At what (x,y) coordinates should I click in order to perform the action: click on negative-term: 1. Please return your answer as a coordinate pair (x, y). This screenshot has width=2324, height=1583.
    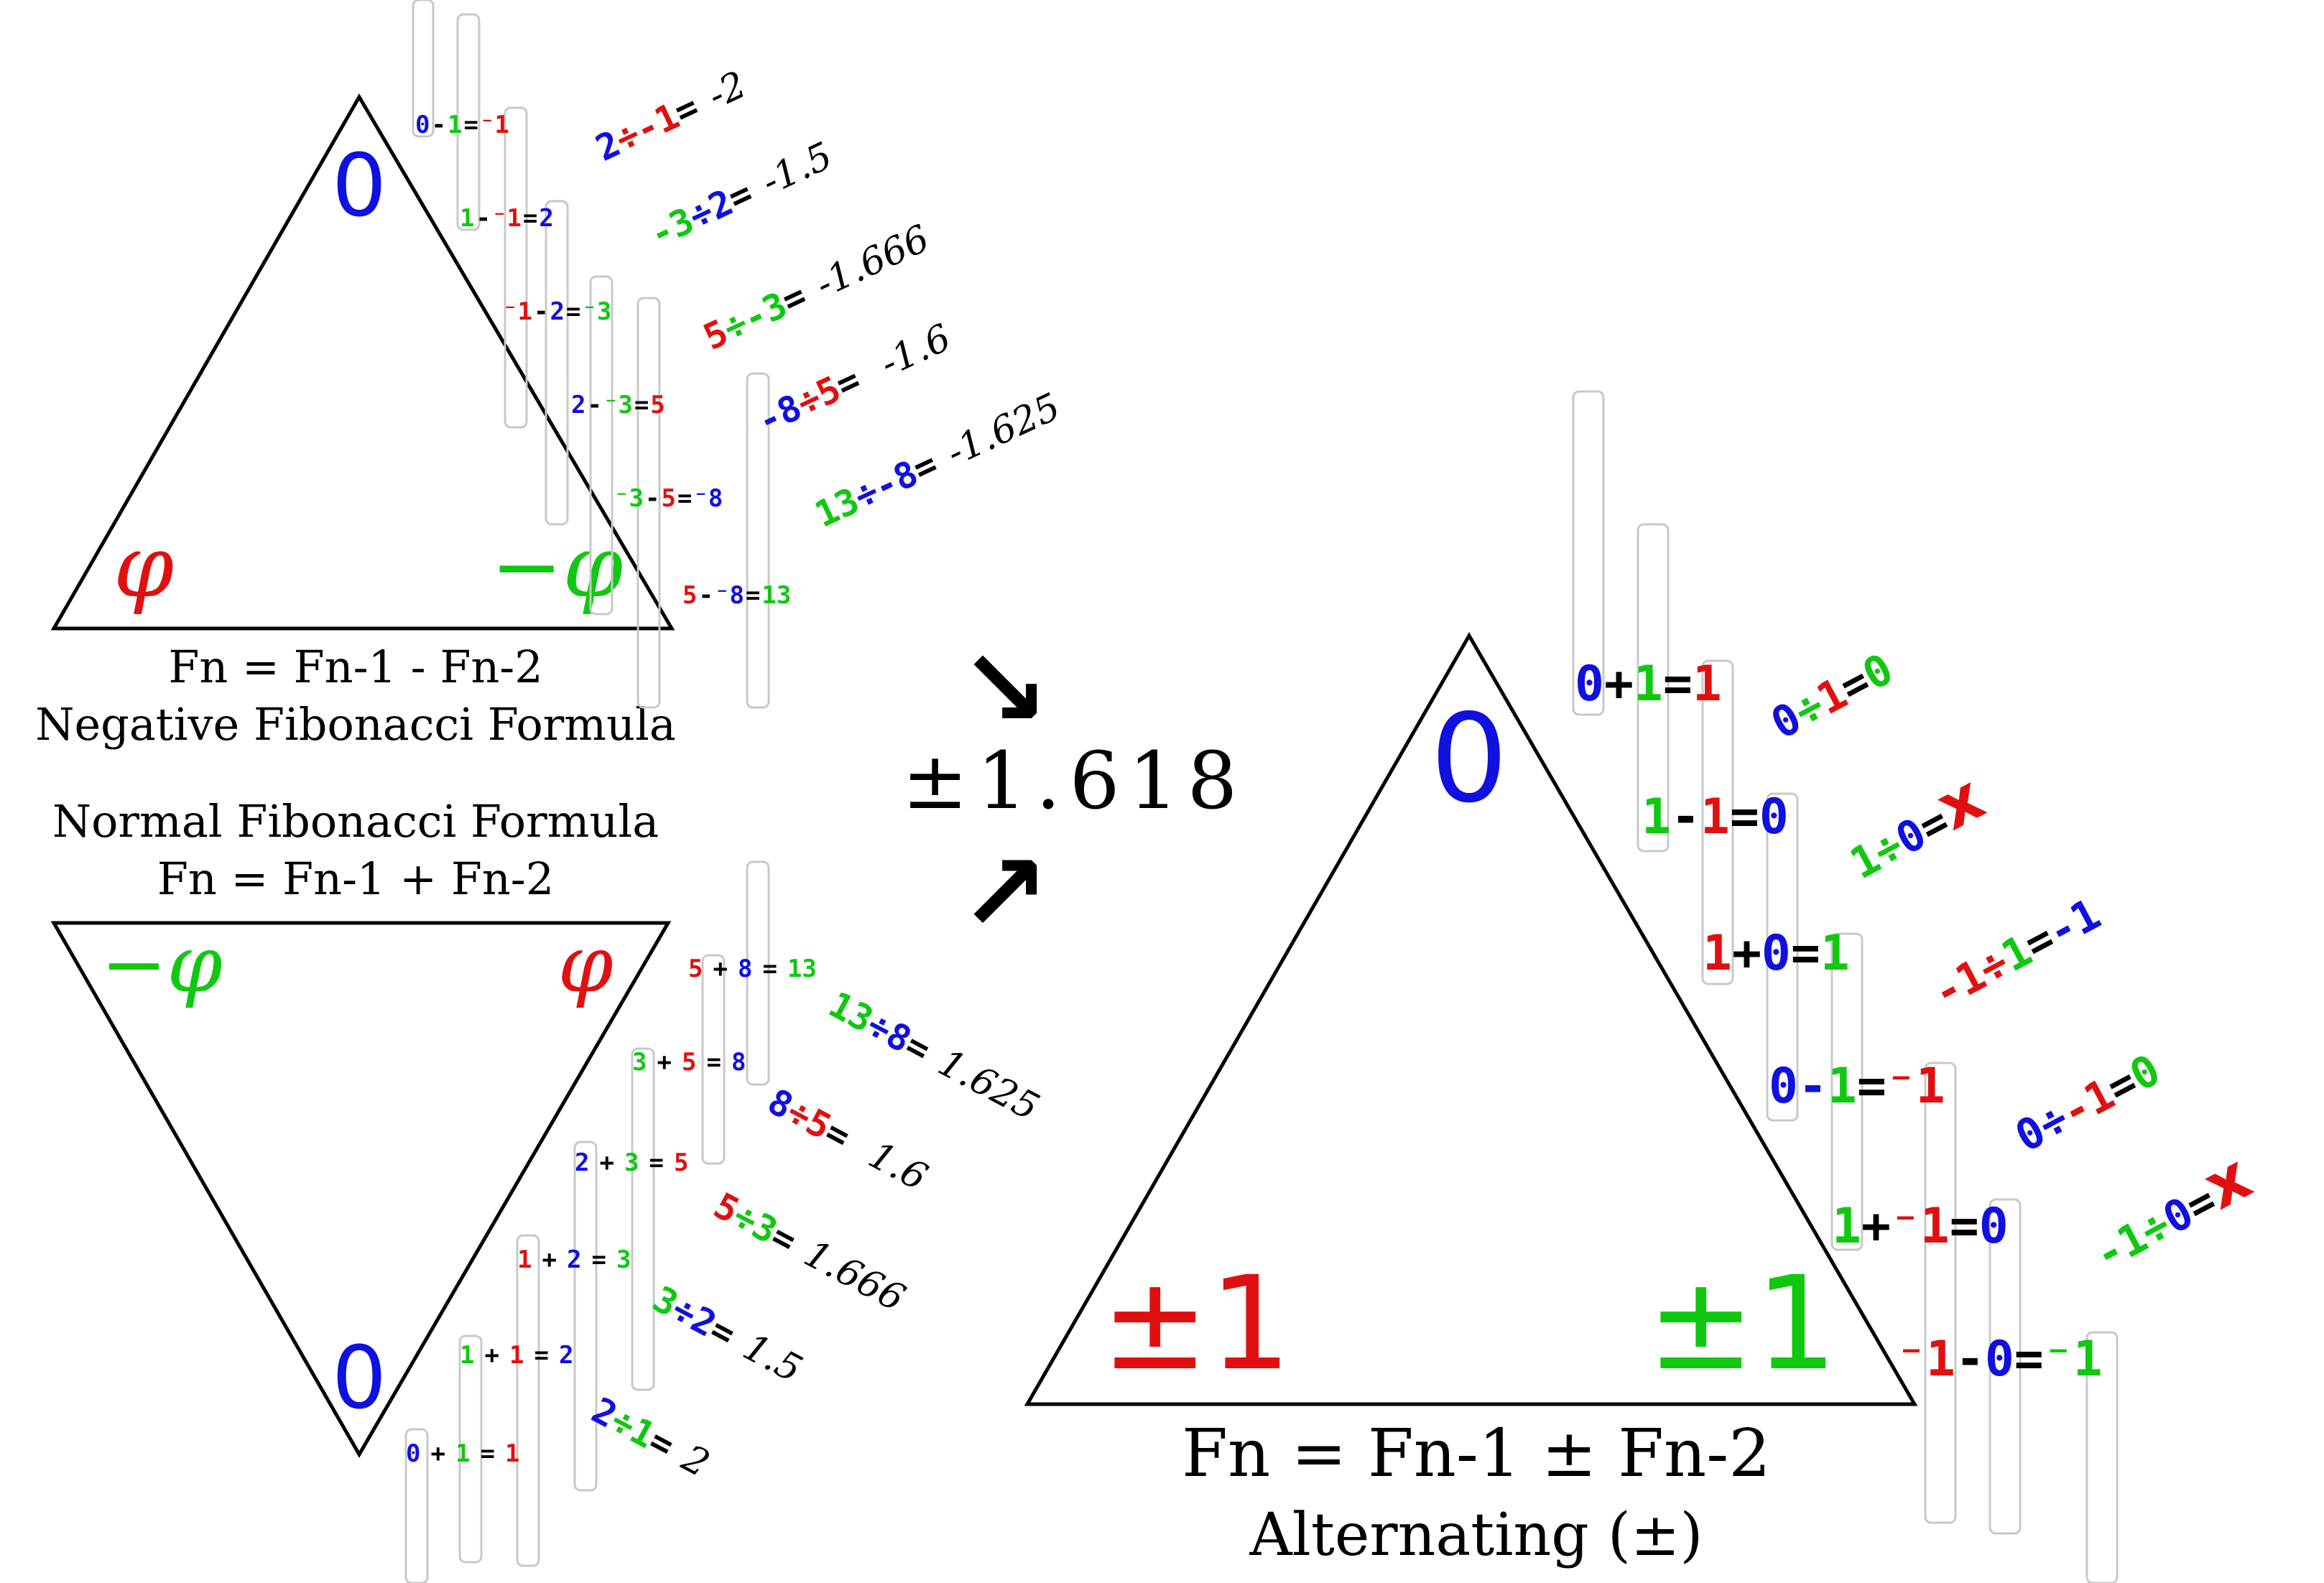
    Looking at the image, I should click on (467, 218).